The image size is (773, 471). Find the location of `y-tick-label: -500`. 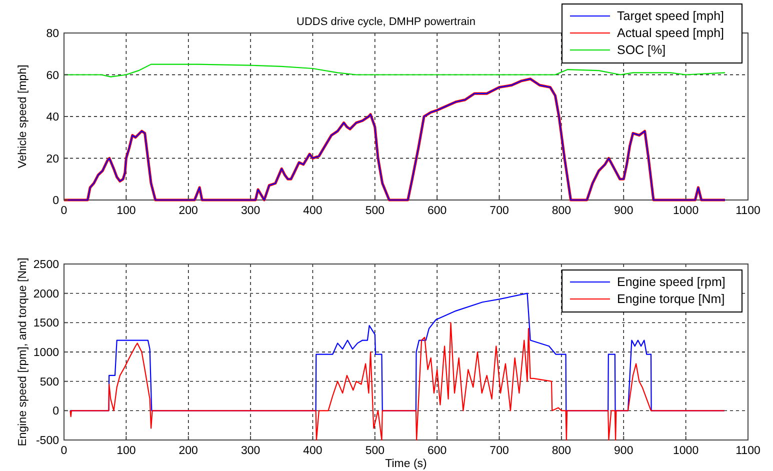

y-tick-label: -500 is located at coordinates (47, 441).